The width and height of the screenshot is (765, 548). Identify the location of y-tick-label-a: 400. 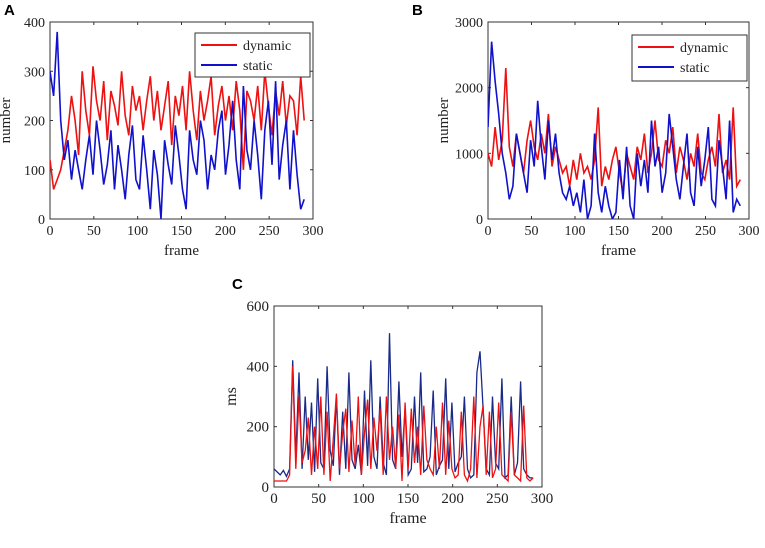
(34, 23).